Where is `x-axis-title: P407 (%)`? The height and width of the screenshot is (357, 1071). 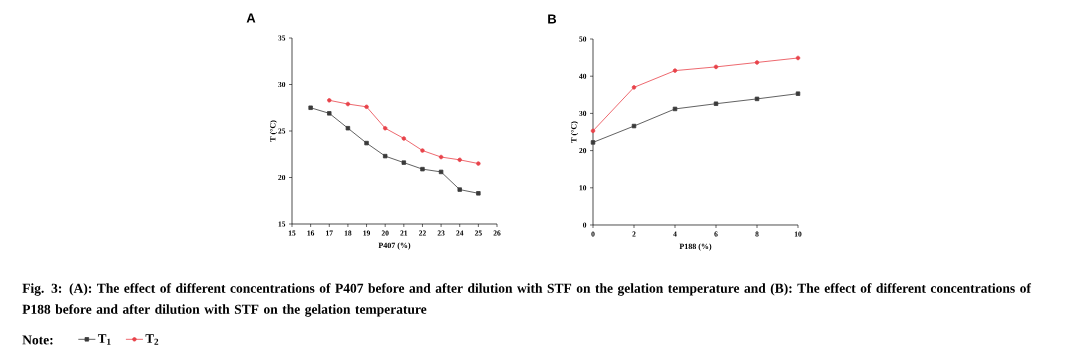 x-axis-title: P407 (%) is located at coordinates (394, 246).